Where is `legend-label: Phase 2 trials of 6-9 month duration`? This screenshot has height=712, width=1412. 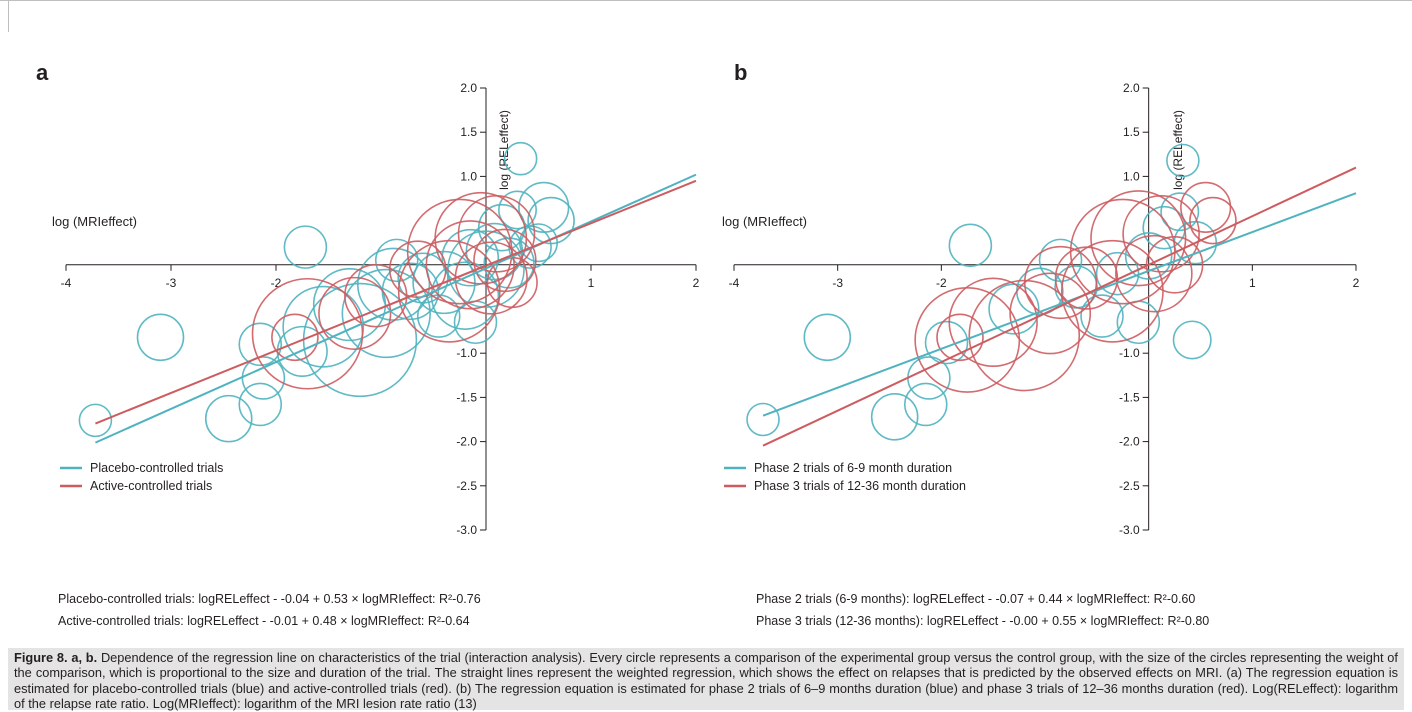 legend-label: Phase 2 trials of 6-9 month duration is located at coordinates (853, 468).